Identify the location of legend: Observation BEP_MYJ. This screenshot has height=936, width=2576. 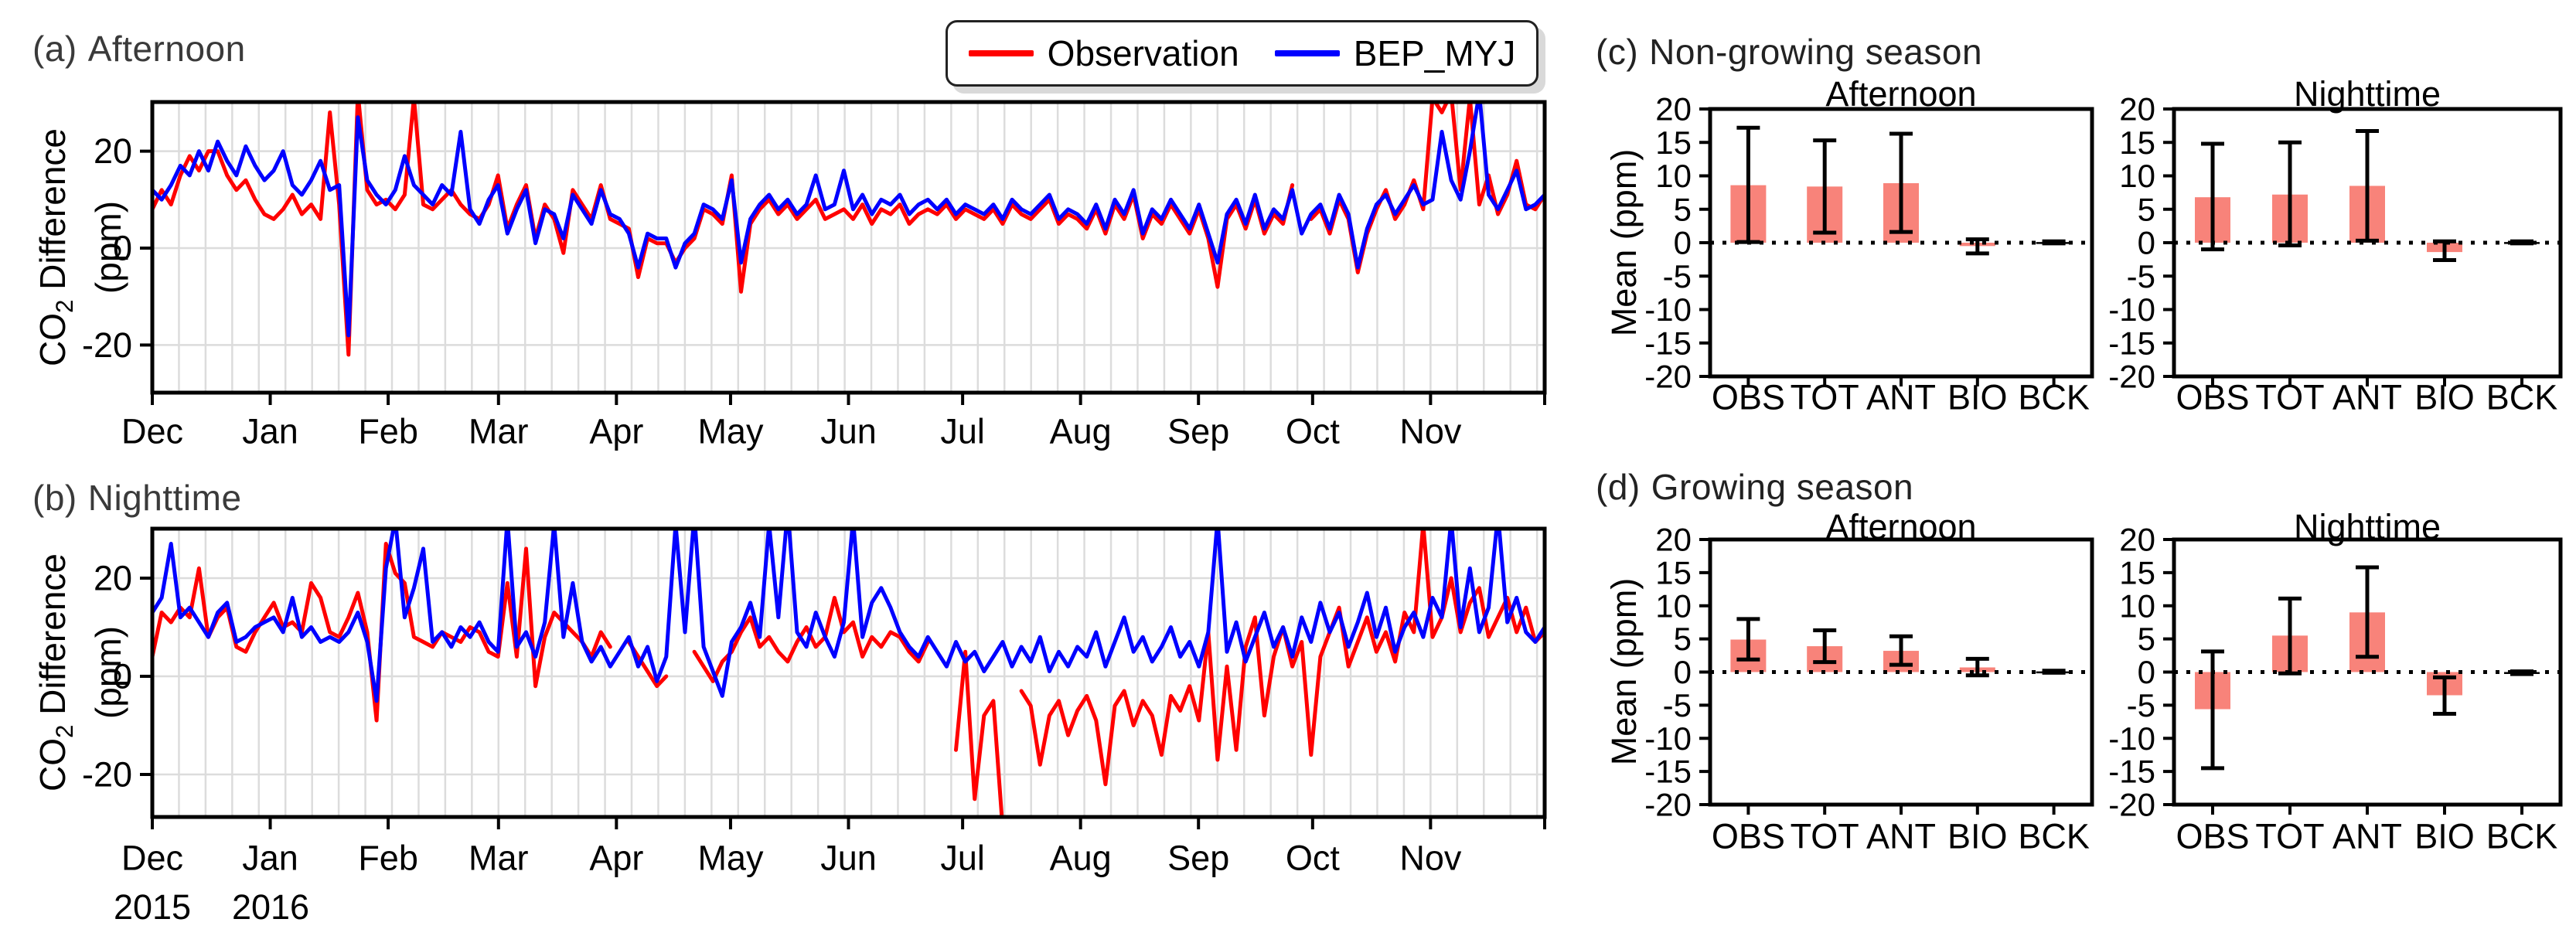
(1242, 54).